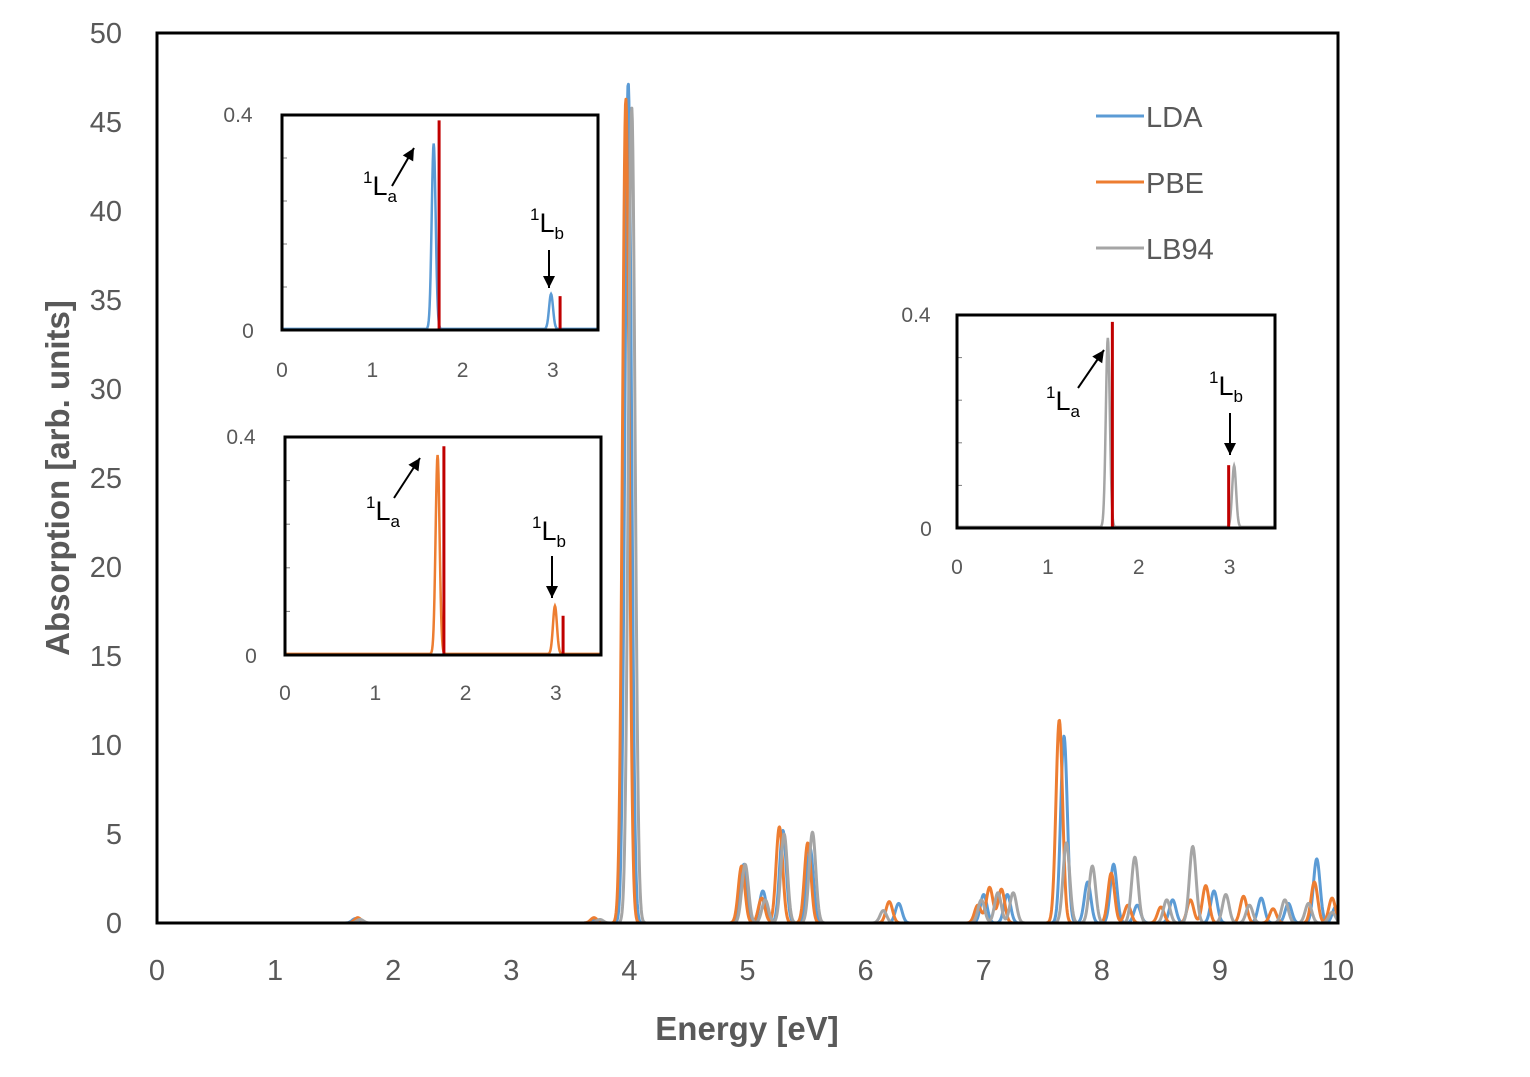 This screenshot has width=1530, height=1077. I want to click on x-tick-label: 10, so click(1338, 971).